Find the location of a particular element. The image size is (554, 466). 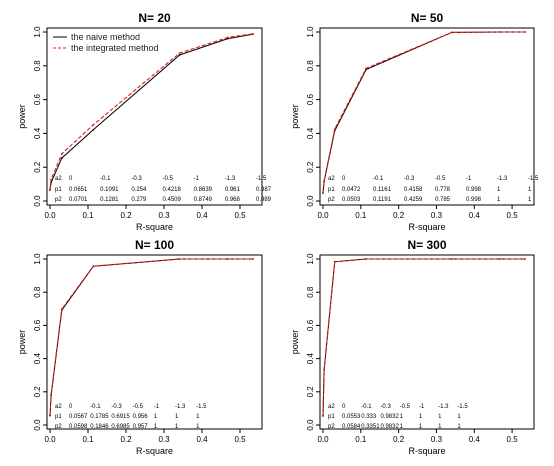

x-tick-label: 0.2 is located at coordinates (399, 439).